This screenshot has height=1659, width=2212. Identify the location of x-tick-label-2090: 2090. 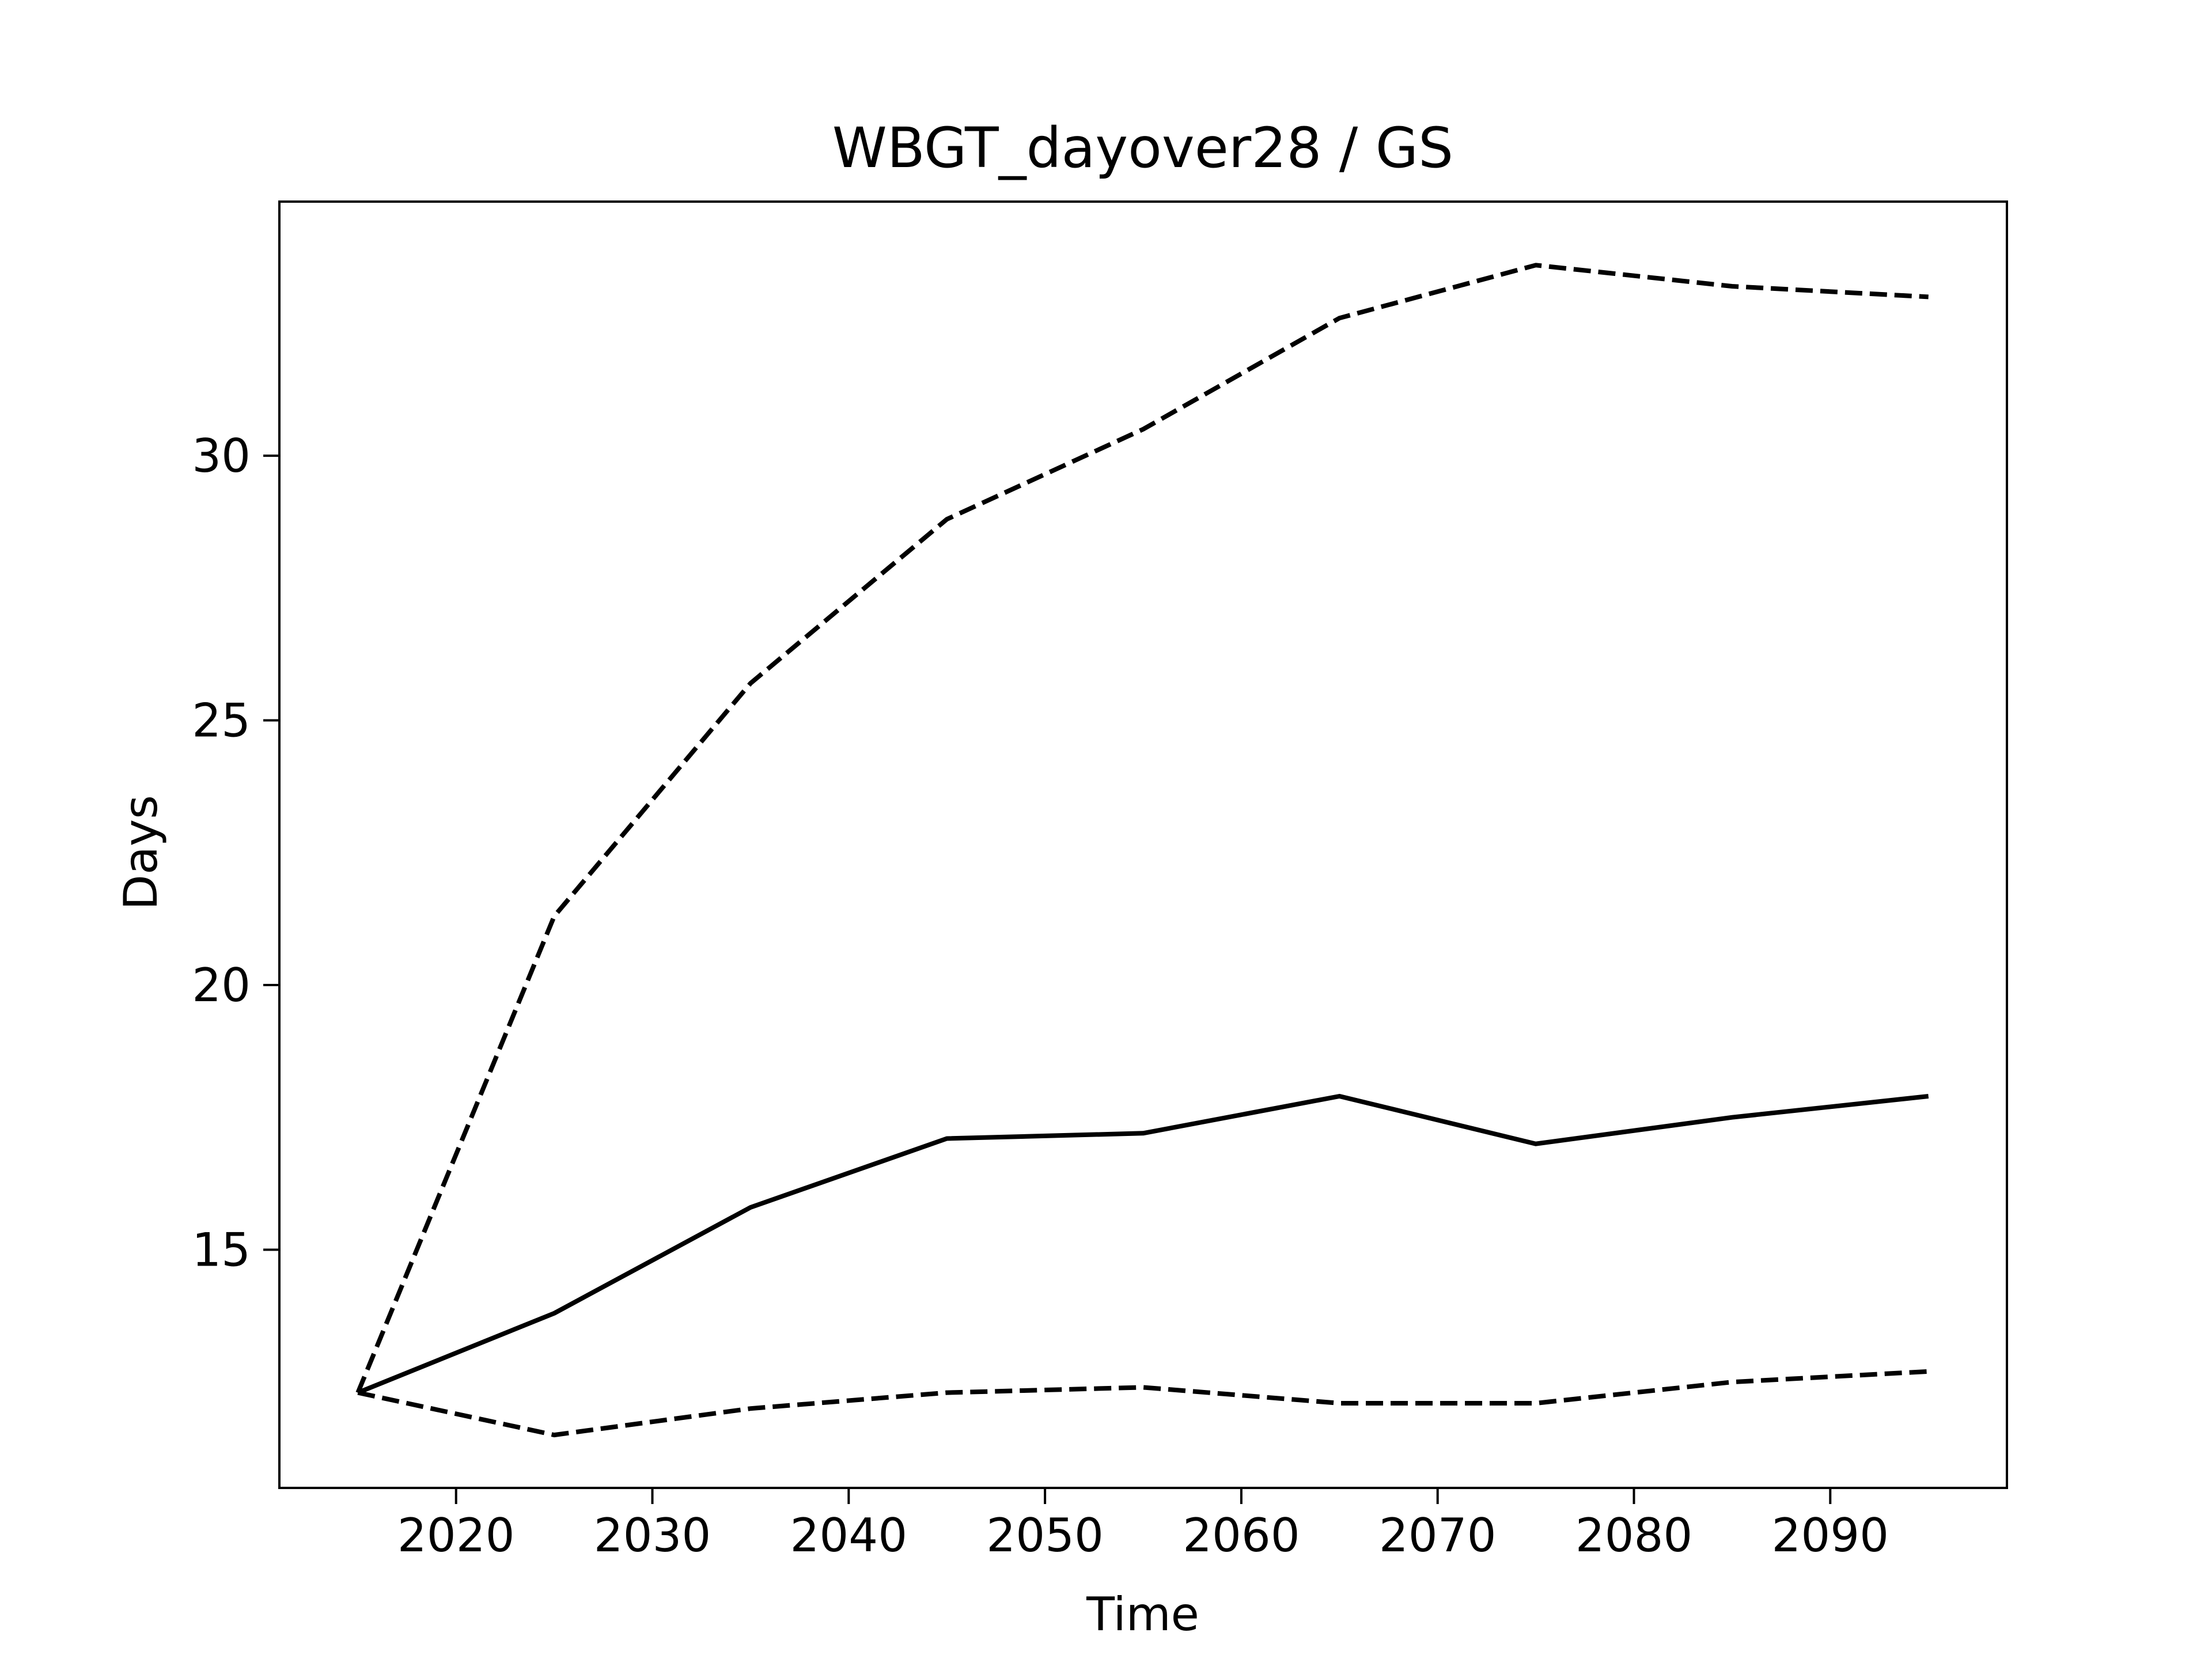
(1830, 1535).